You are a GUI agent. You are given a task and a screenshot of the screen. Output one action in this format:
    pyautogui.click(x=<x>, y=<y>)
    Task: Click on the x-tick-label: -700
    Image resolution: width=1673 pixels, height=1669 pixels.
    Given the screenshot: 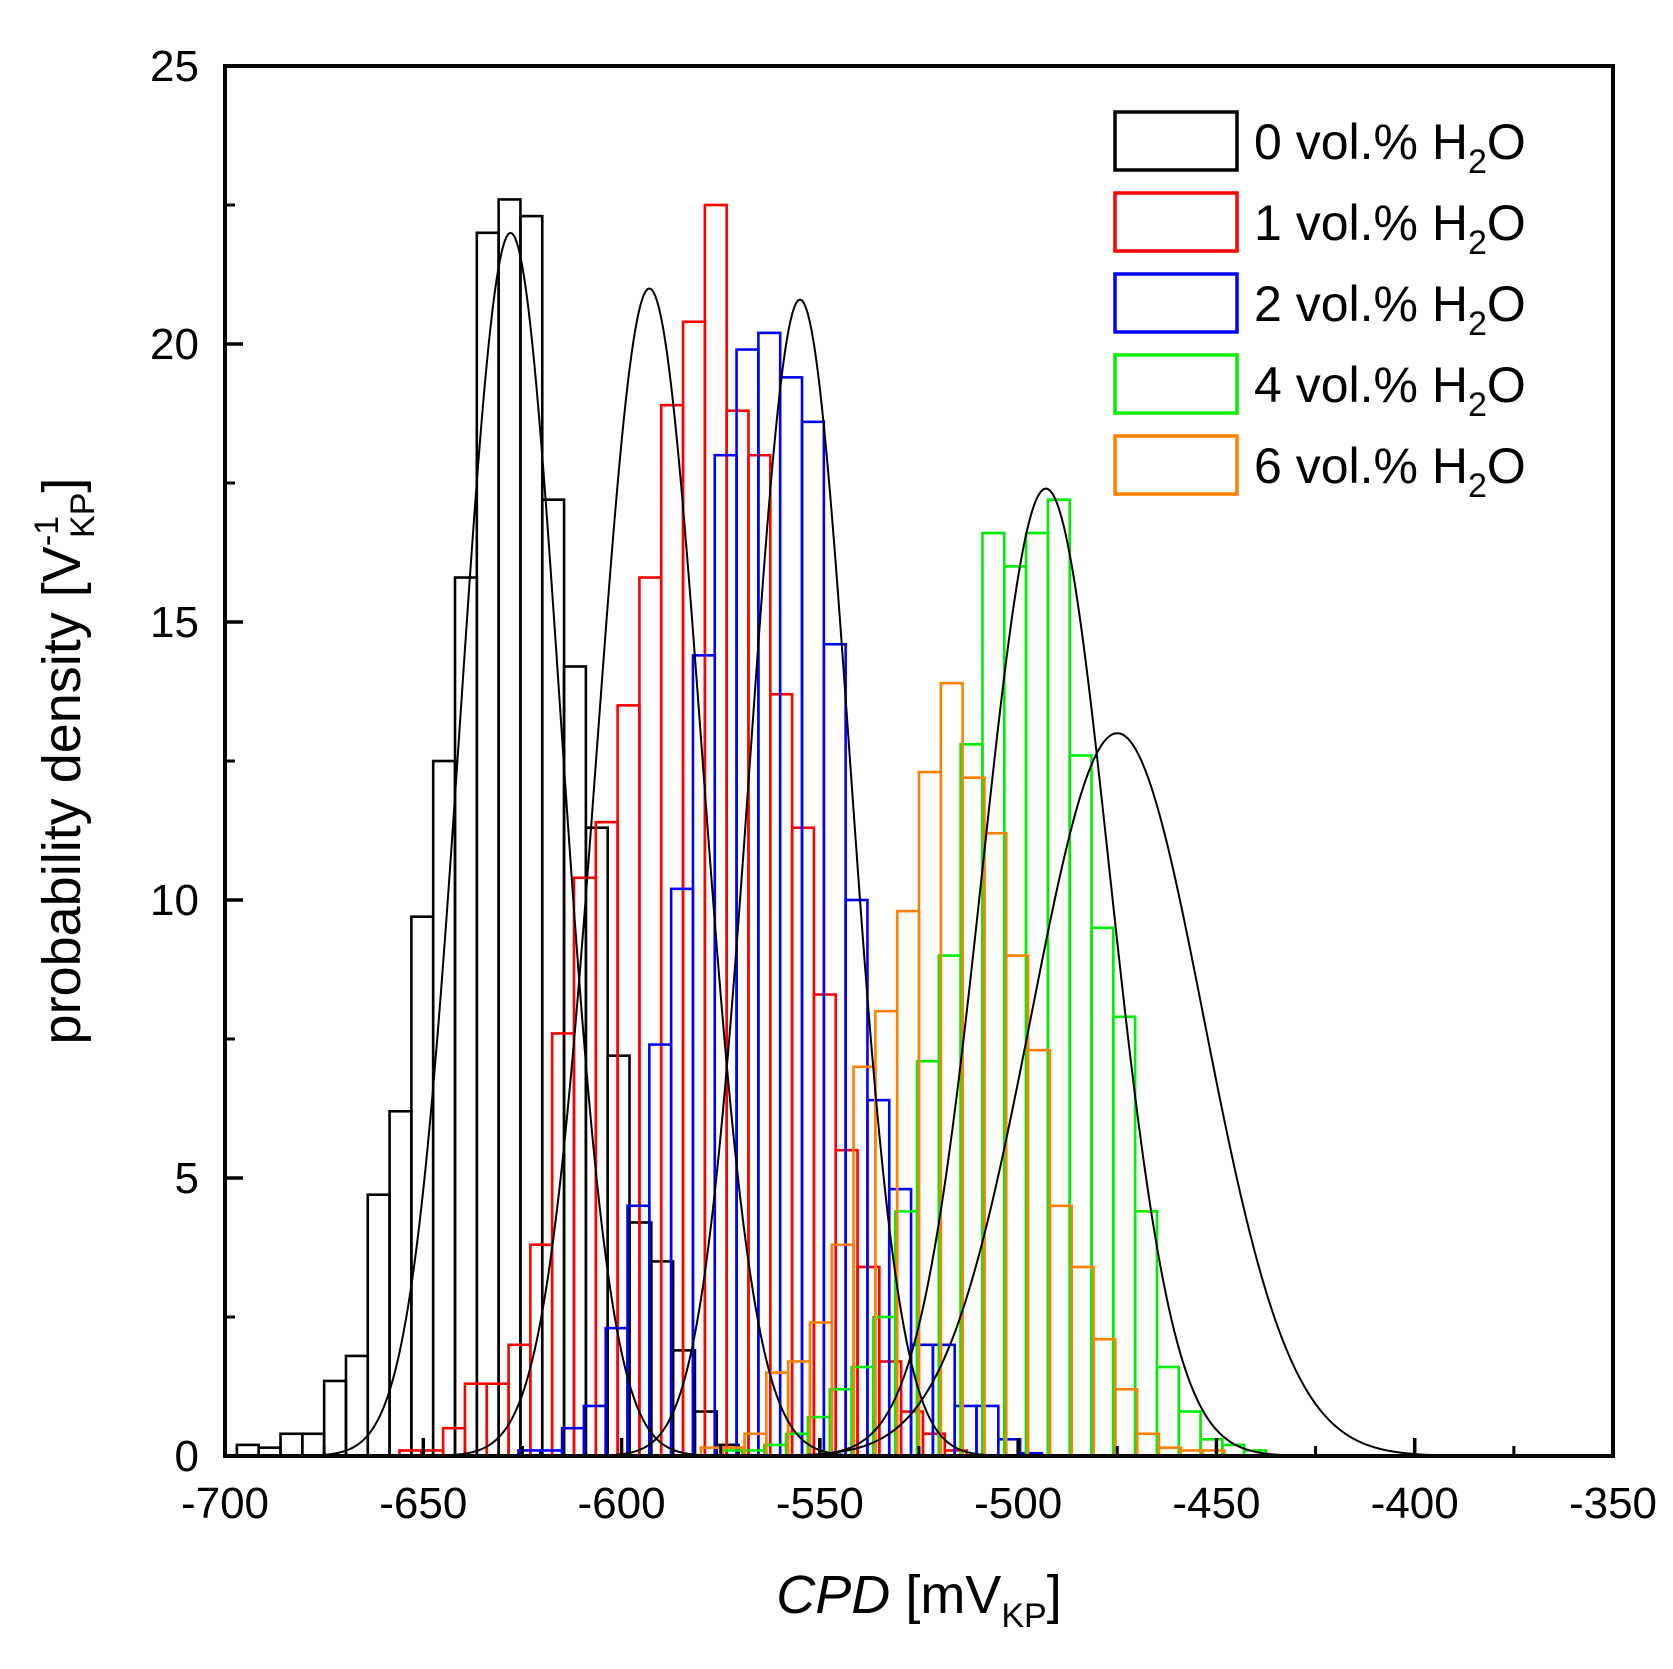 What is the action you would take?
    pyautogui.click(x=225, y=1503)
    